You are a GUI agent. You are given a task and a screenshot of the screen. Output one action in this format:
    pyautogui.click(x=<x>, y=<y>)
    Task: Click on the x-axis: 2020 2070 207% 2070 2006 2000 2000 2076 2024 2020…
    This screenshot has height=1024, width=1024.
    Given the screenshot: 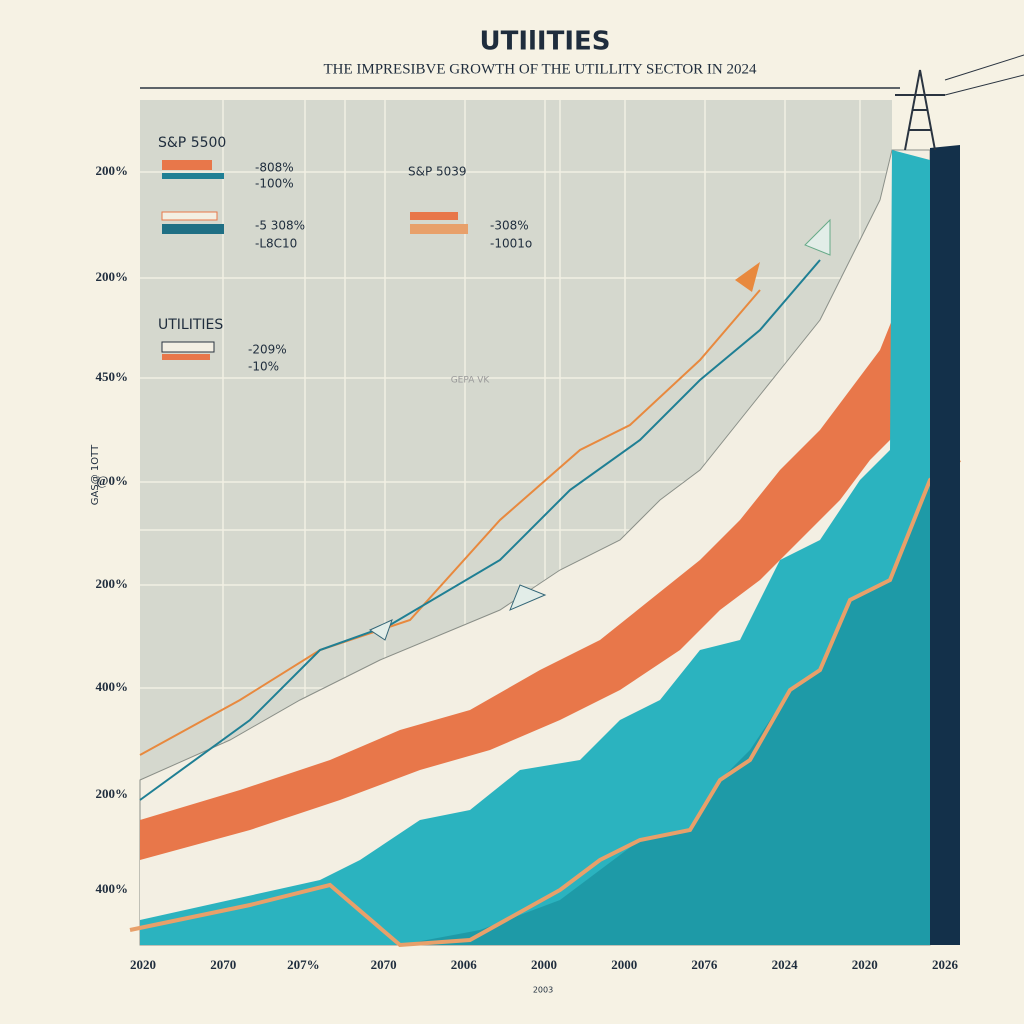 What is the action you would take?
    pyautogui.click(x=544, y=964)
    